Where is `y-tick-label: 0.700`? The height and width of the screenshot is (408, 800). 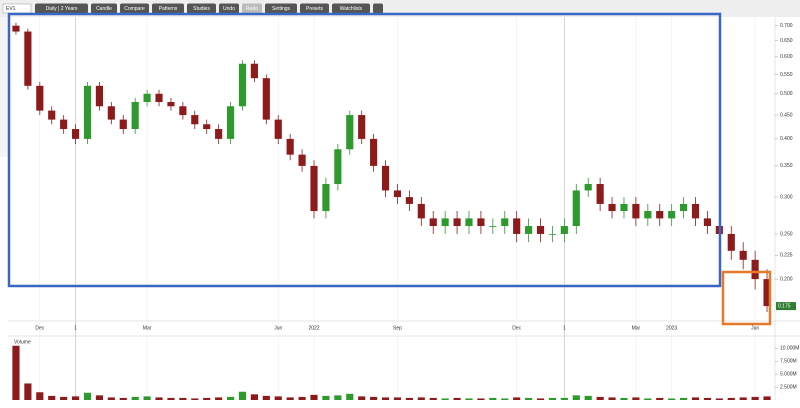 y-tick-label: 0.700 is located at coordinates (786, 26).